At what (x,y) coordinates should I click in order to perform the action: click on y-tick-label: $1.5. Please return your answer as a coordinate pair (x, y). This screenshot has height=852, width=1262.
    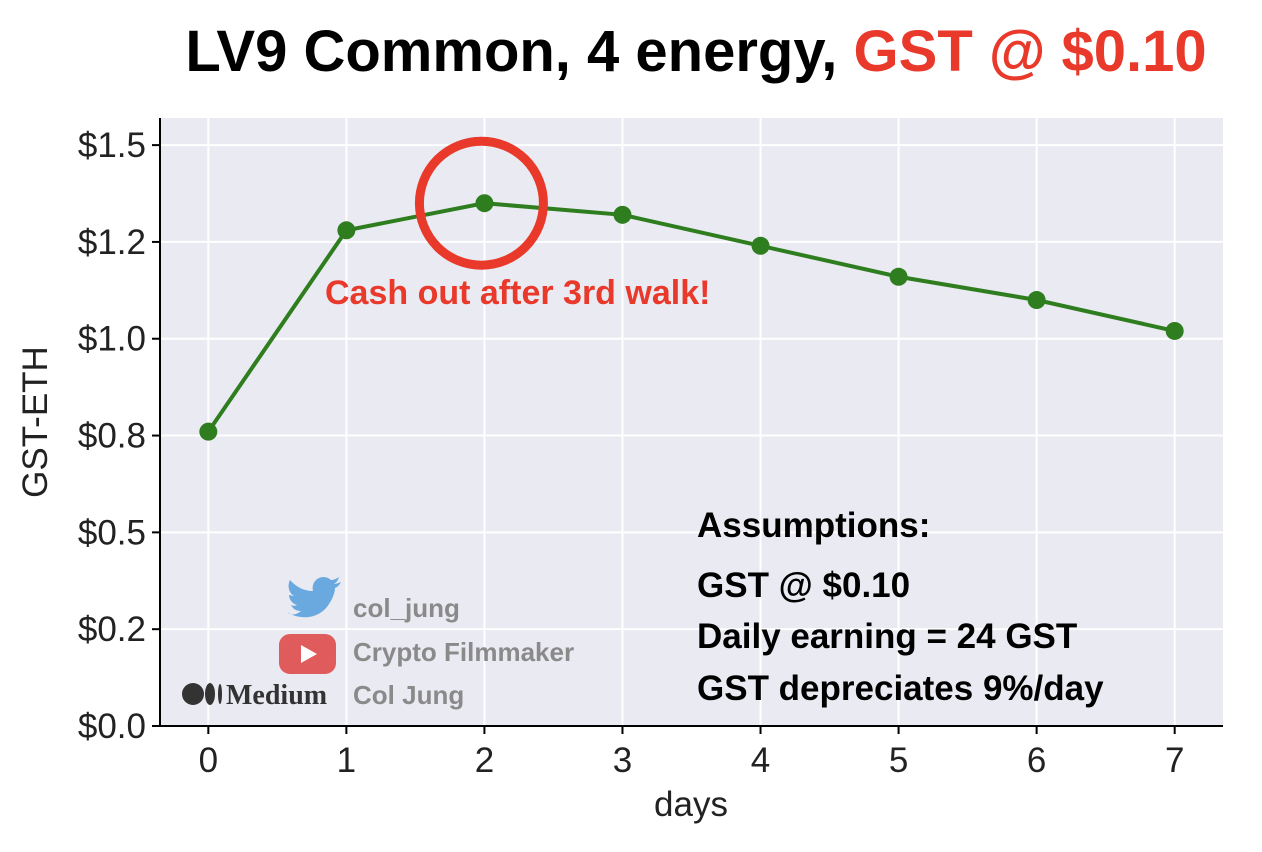
    Looking at the image, I should click on (112, 145).